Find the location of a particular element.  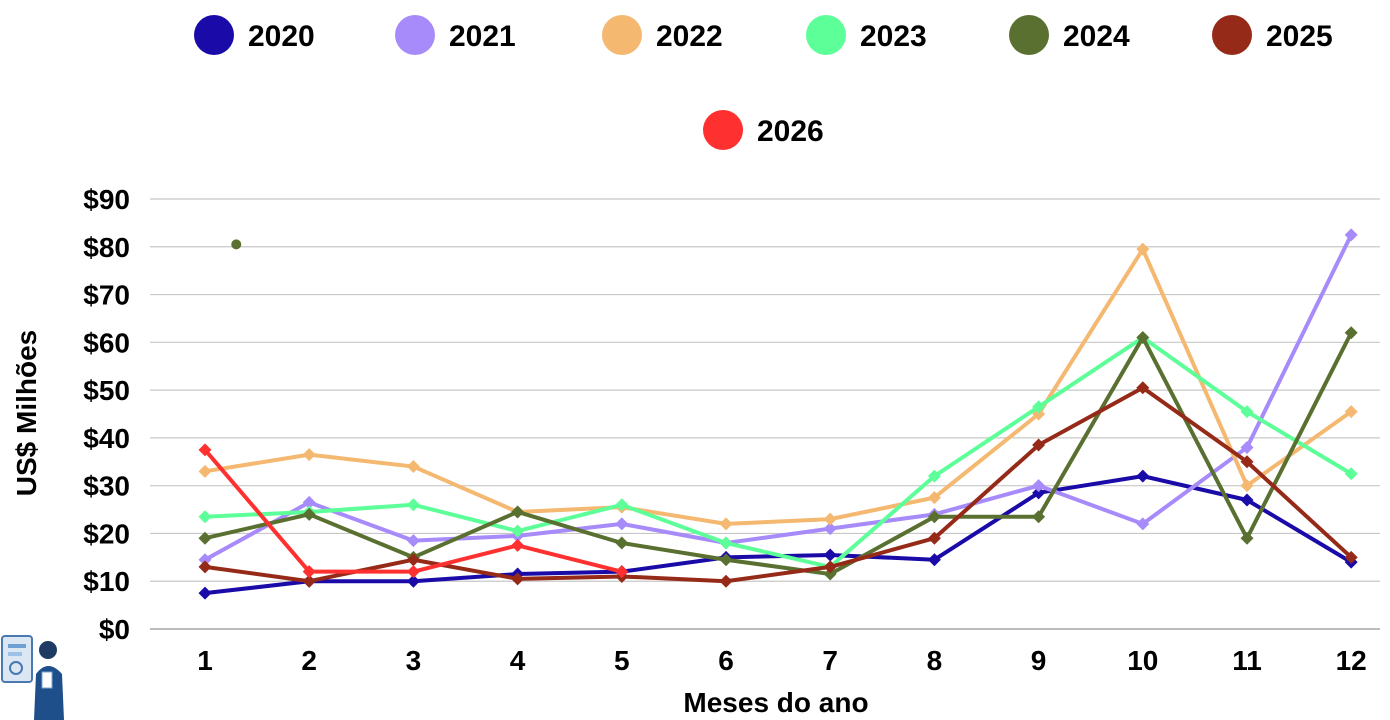

series-2026 is located at coordinates (413, 511).